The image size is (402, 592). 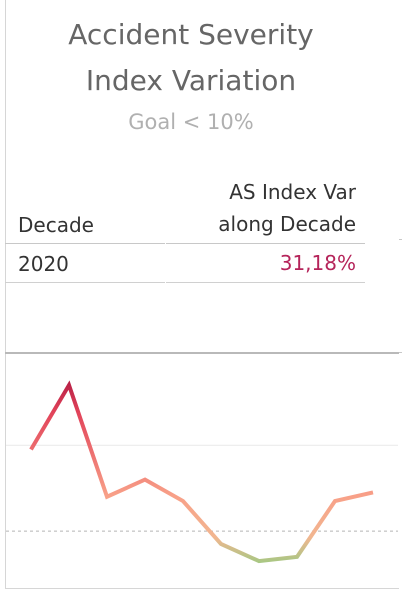 What do you see at coordinates (287, 208) in the screenshot?
I see `index-var-column-header: AS Index Var along Decade` at bounding box center [287, 208].